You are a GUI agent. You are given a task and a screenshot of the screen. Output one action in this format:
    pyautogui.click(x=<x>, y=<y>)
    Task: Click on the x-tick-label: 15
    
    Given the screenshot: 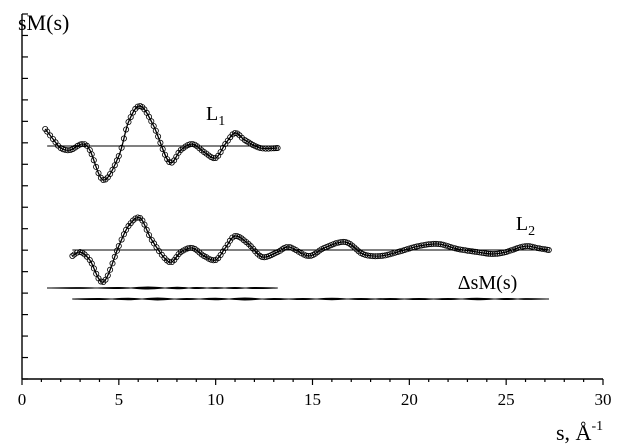 What is the action you would take?
    pyautogui.click(x=312, y=399)
    